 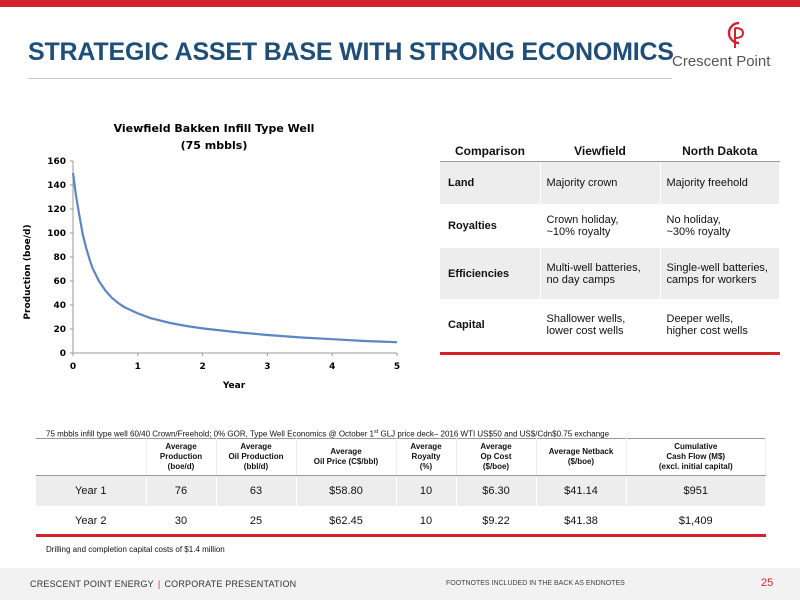 I want to click on header-avg-op-cost: Average Op Cost ($/boe), so click(x=496, y=457).